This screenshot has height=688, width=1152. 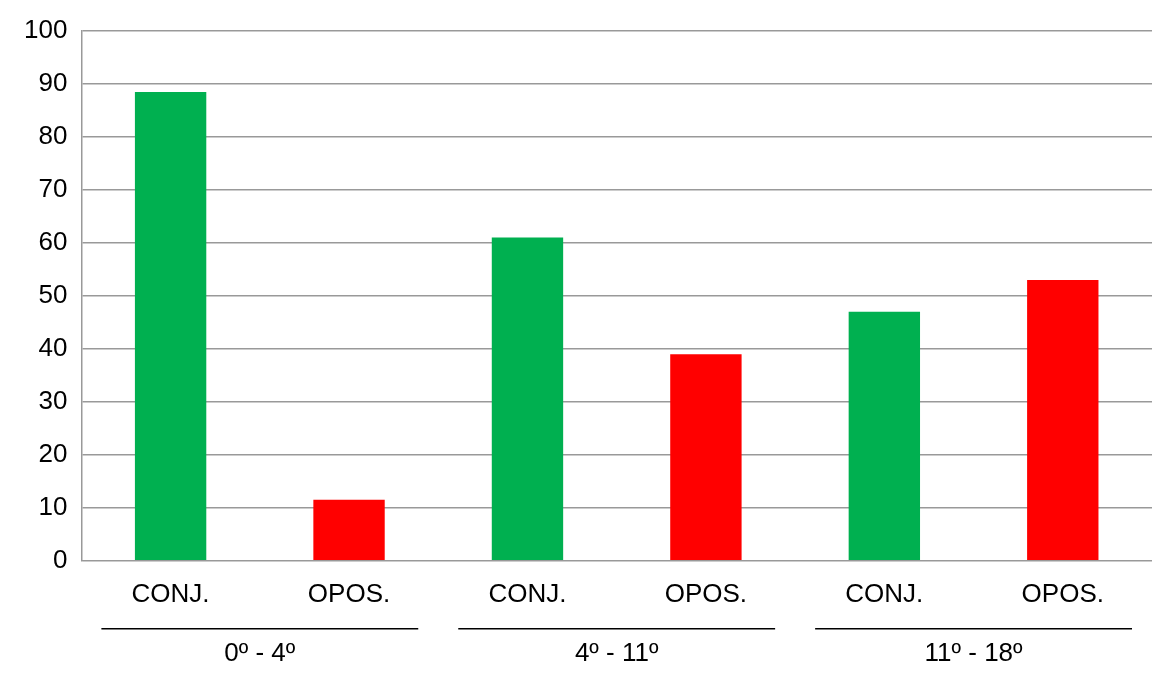 What do you see at coordinates (974, 651) in the screenshot?
I see `text: 11º - 18º` at bounding box center [974, 651].